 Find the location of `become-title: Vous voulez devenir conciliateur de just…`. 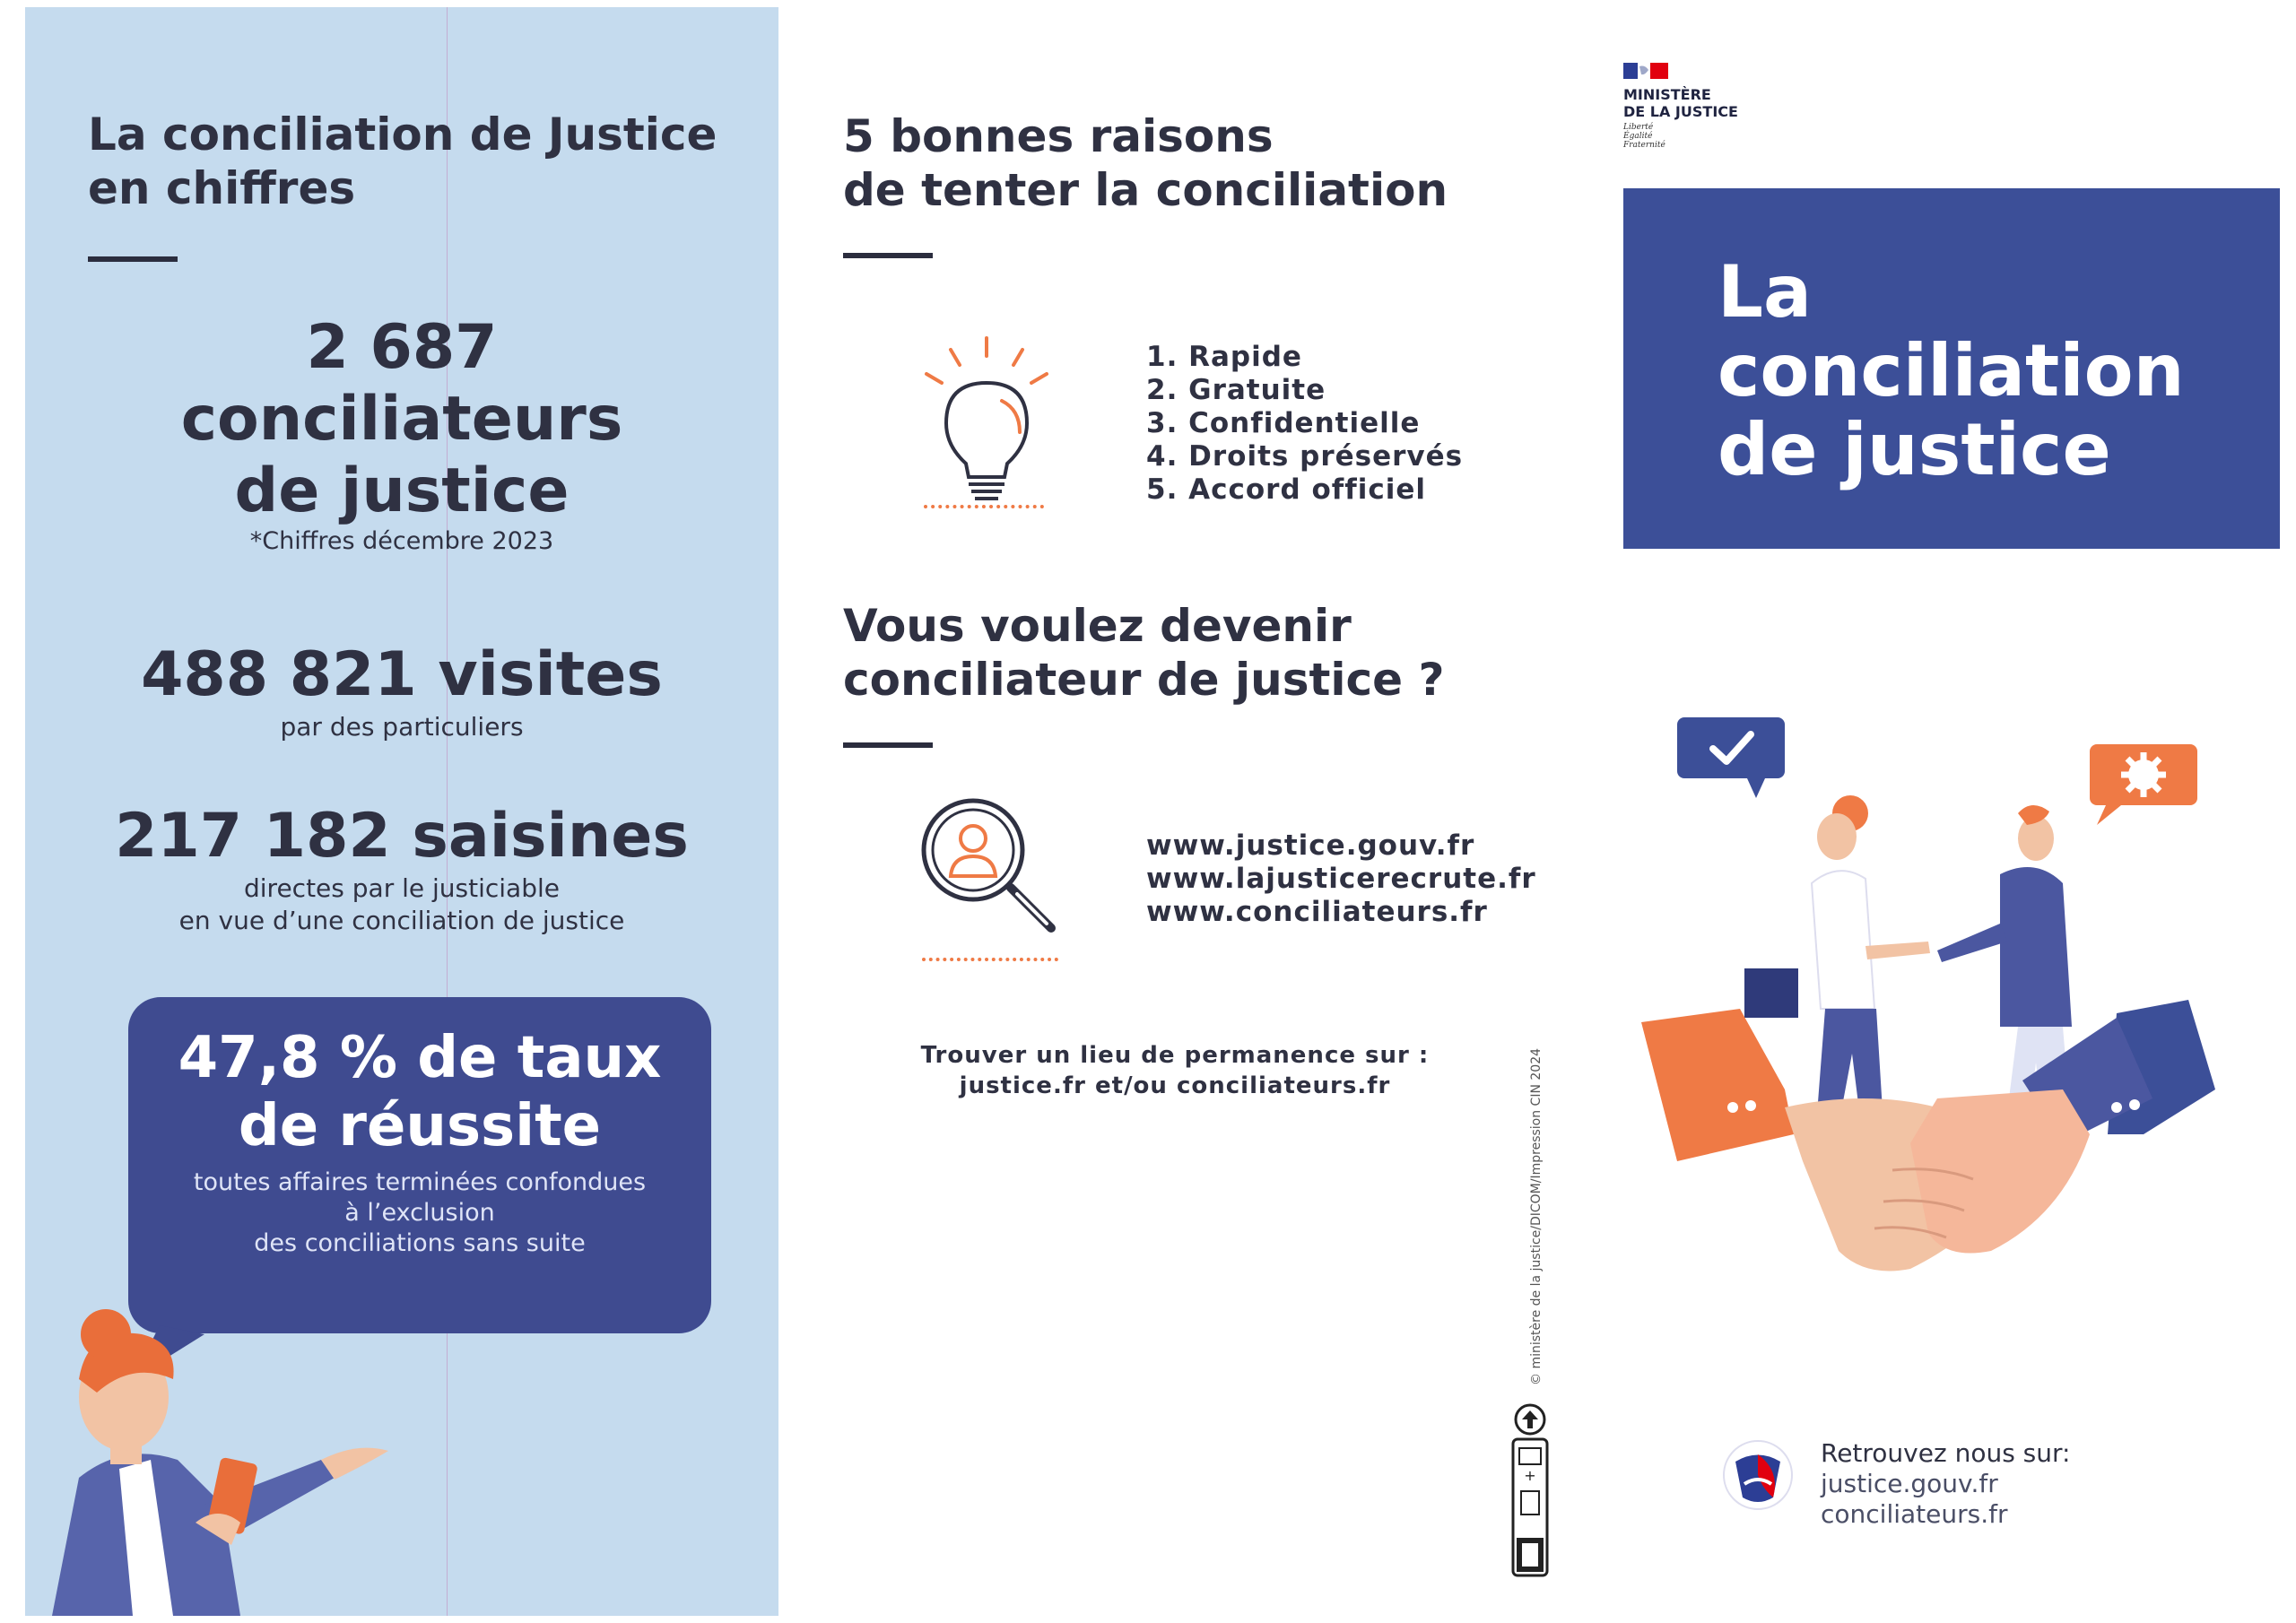

become-title: Vous voulez devenir conciliateur de just… is located at coordinates (1143, 653).